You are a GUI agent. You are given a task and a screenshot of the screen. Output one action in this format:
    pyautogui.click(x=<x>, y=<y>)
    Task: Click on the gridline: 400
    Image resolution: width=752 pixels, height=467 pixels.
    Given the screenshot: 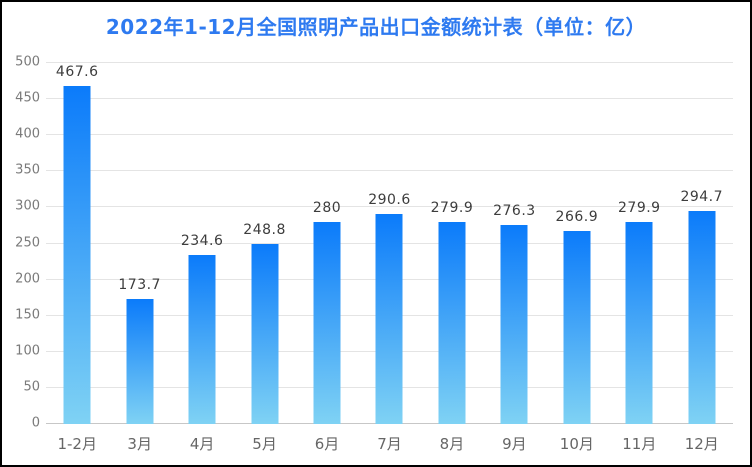 What is the action you would take?
    pyautogui.click(x=374, y=134)
    